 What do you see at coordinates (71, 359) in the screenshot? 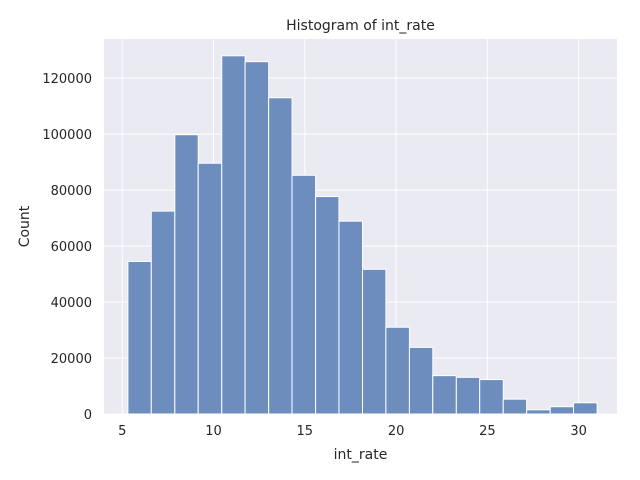
I see `y-tick-label: 20000` at bounding box center [71, 359].